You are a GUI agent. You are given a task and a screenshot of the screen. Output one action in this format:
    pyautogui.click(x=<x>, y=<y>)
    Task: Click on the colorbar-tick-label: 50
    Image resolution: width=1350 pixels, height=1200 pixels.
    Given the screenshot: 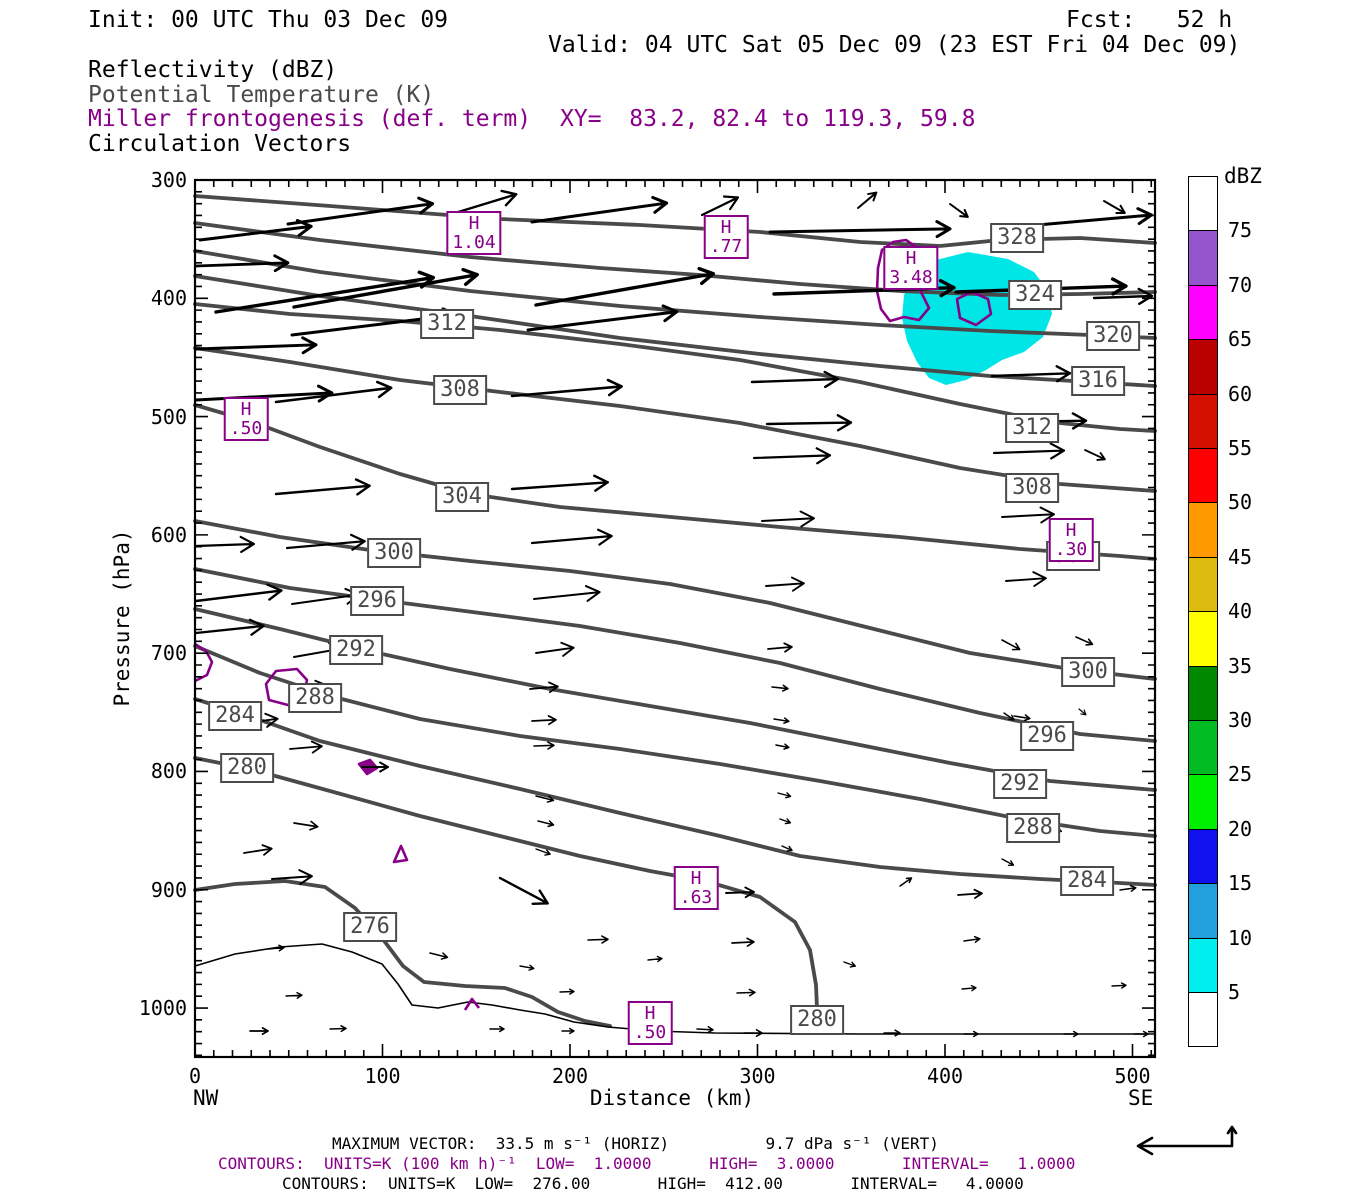 What is the action you would take?
    pyautogui.click(x=1240, y=502)
    